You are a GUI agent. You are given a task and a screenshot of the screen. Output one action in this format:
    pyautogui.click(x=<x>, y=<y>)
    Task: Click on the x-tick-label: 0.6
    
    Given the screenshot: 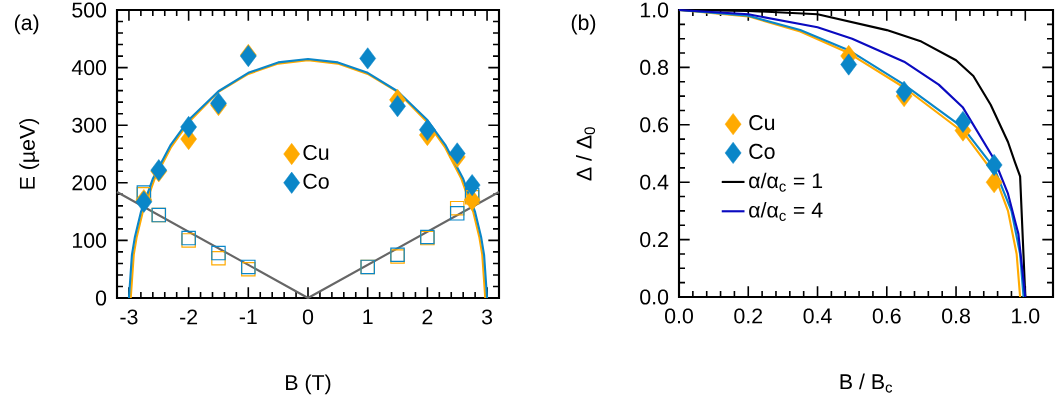 What is the action you would take?
    pyautogui.click(x=886, y=316)
    